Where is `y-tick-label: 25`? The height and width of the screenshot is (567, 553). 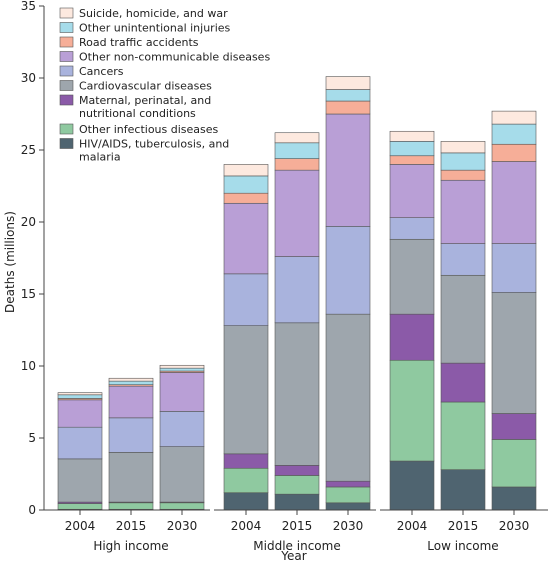
y-tick-label: 25 is located at coordinates (28, 150).